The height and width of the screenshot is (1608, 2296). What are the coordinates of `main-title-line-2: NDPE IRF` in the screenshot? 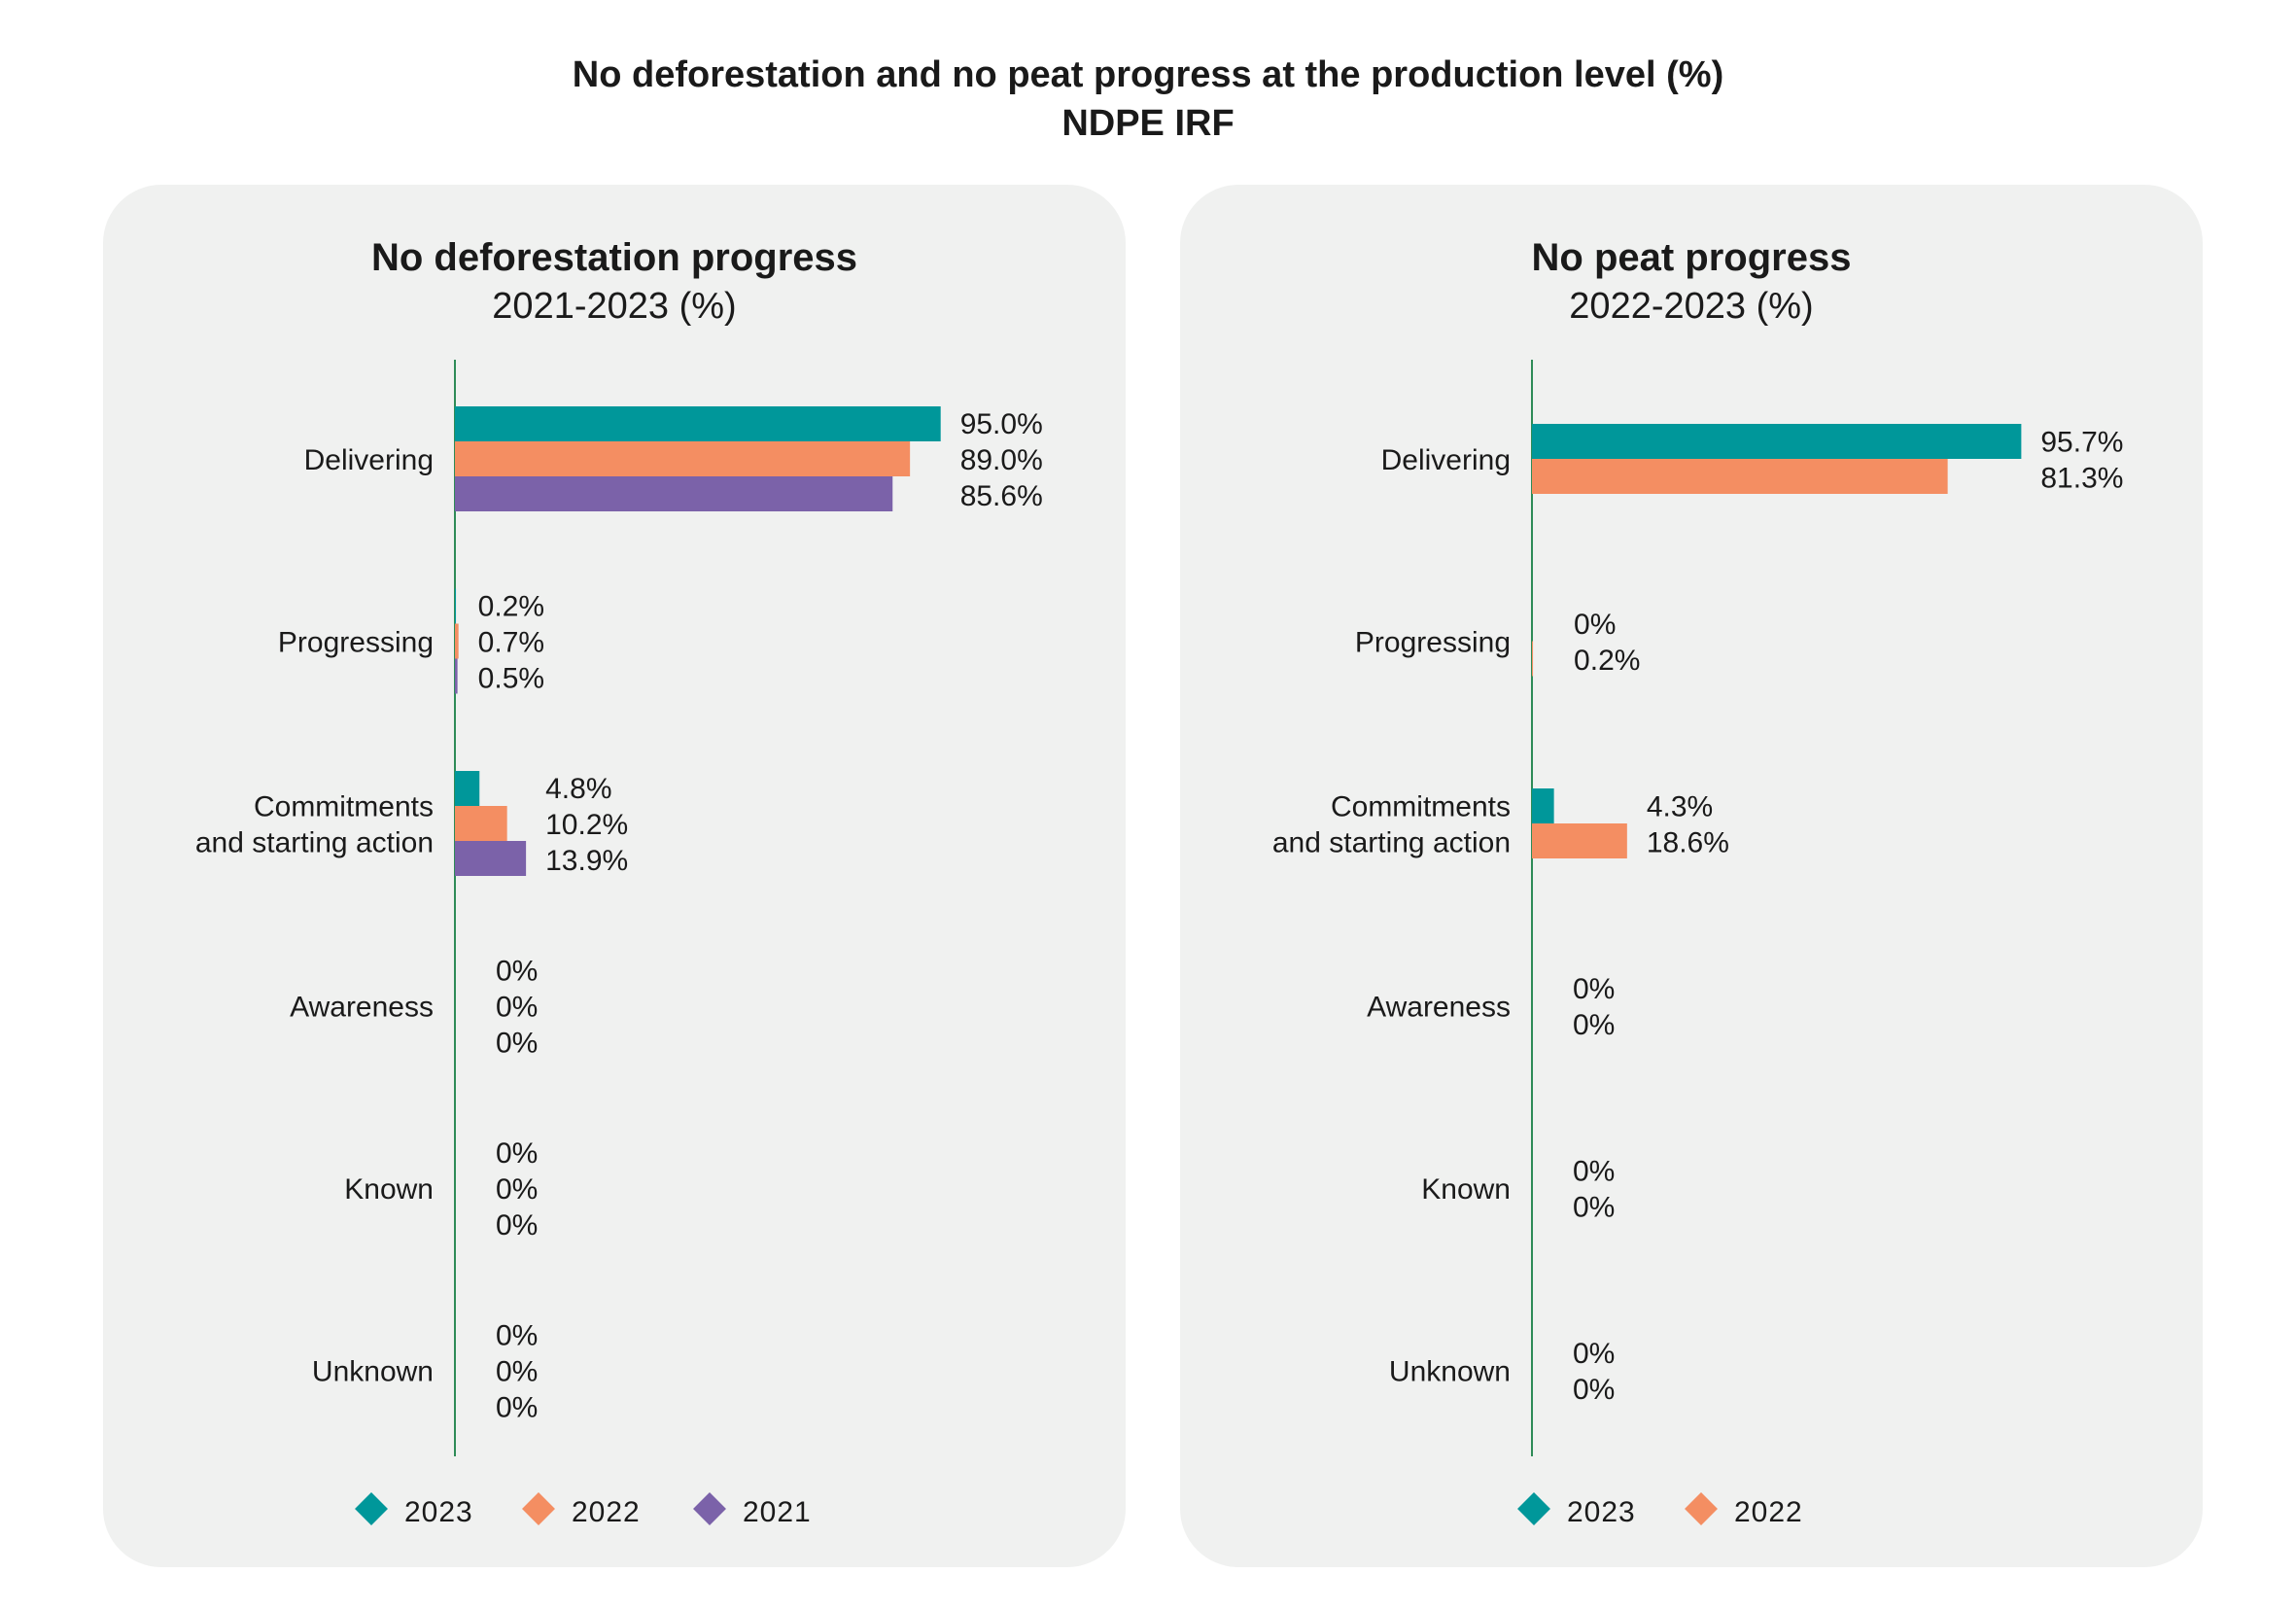 It's located at (1148, 124).